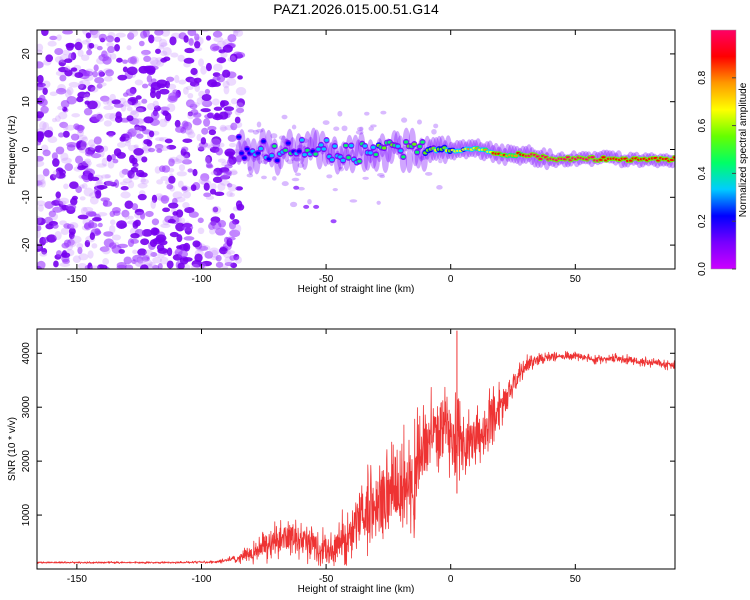 The height and width of the screenshot is (600, 750). Describe the element at coordinates (77, 279) in the screenshot. I see `spectrogram-x-tick-label: -150` at that location.